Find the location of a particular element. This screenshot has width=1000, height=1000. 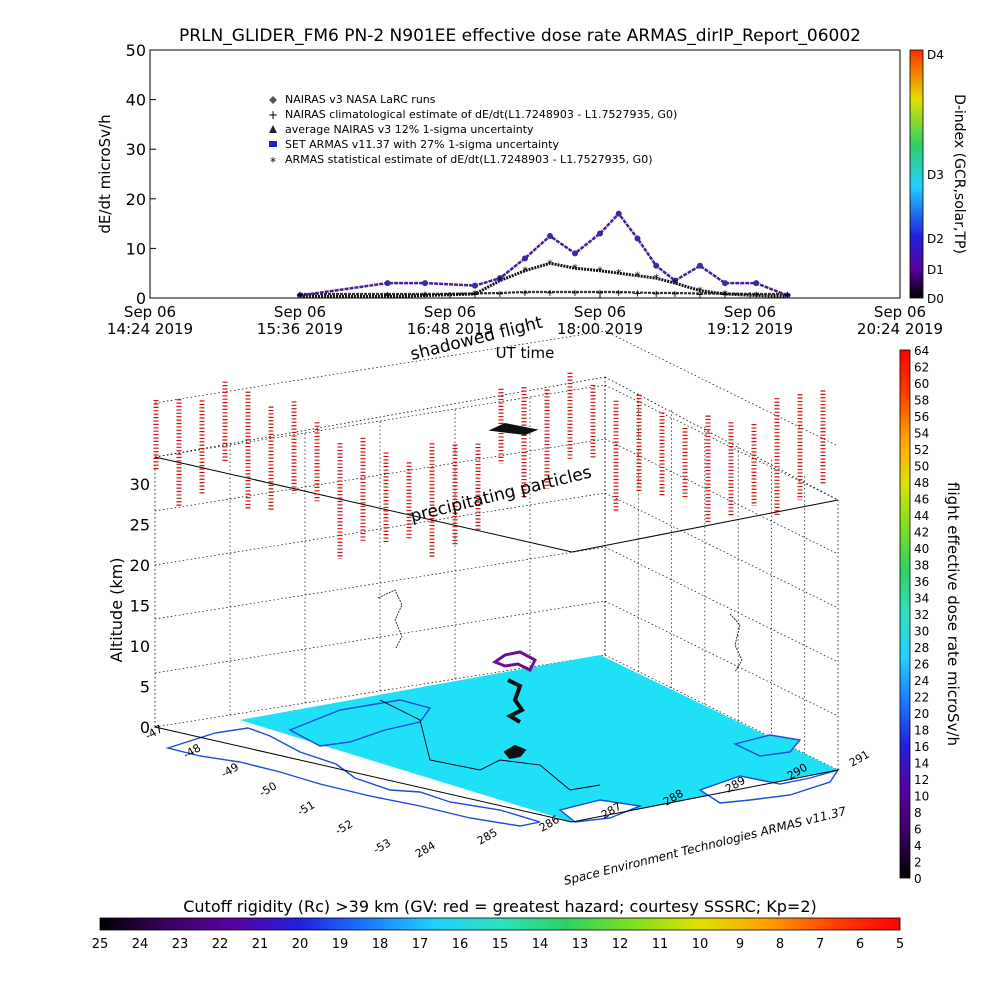

top-y-axis-label: dE/dt microSv/h is located at coordinates (105, 173).